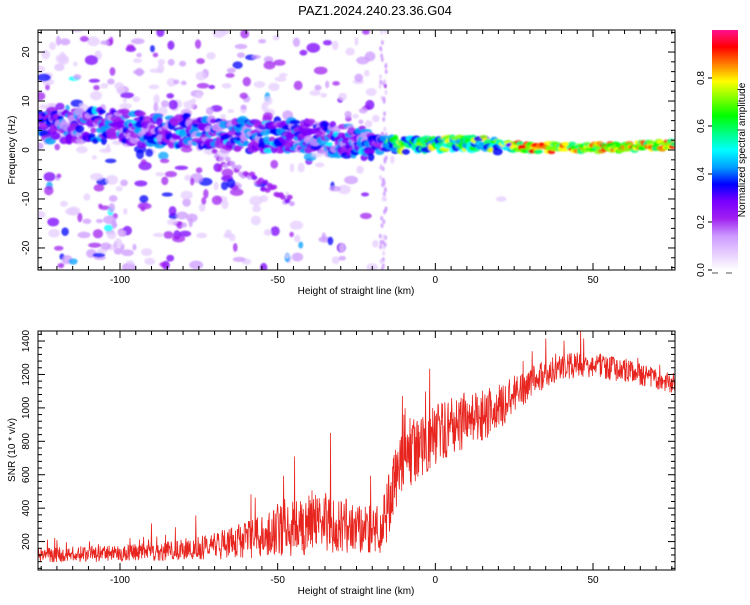 Image resolution: width=750 pixels, height=605 pixels. Describe the element at coordinates (356, 591) in the screenshot. I see `snr-x-label: Height of straight line (km)` at that location.